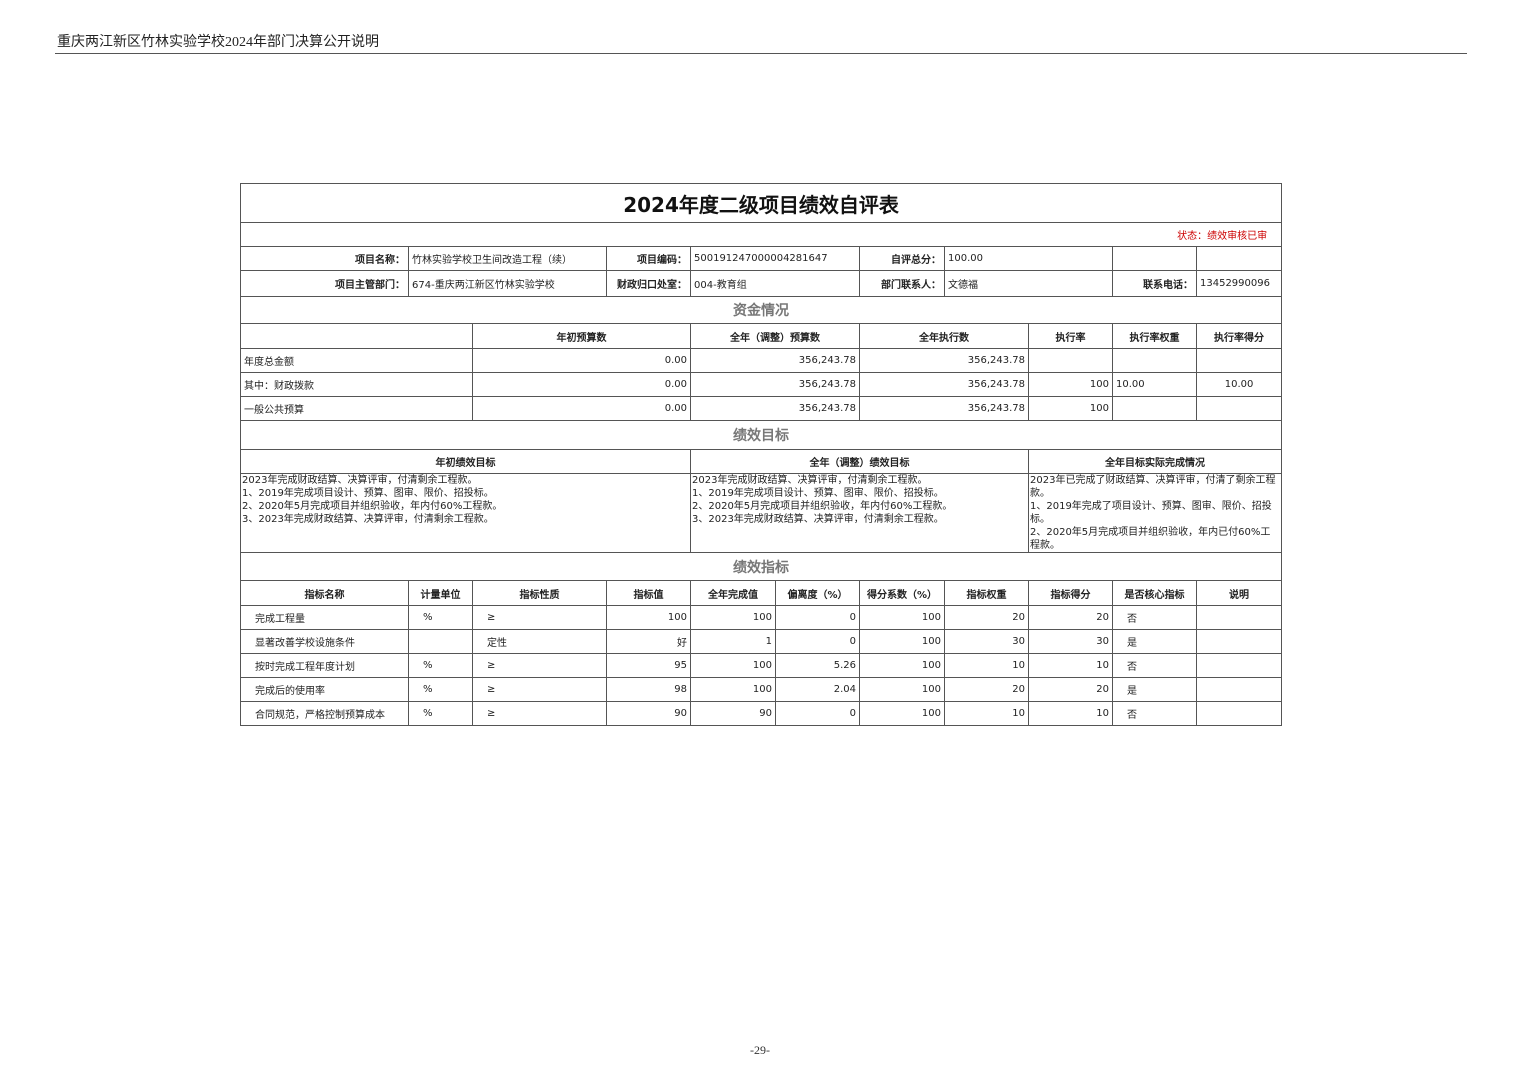 This screenshot has width=1520, height=1074. I want to click on column-header: 年初预算数, so click(581, 336).